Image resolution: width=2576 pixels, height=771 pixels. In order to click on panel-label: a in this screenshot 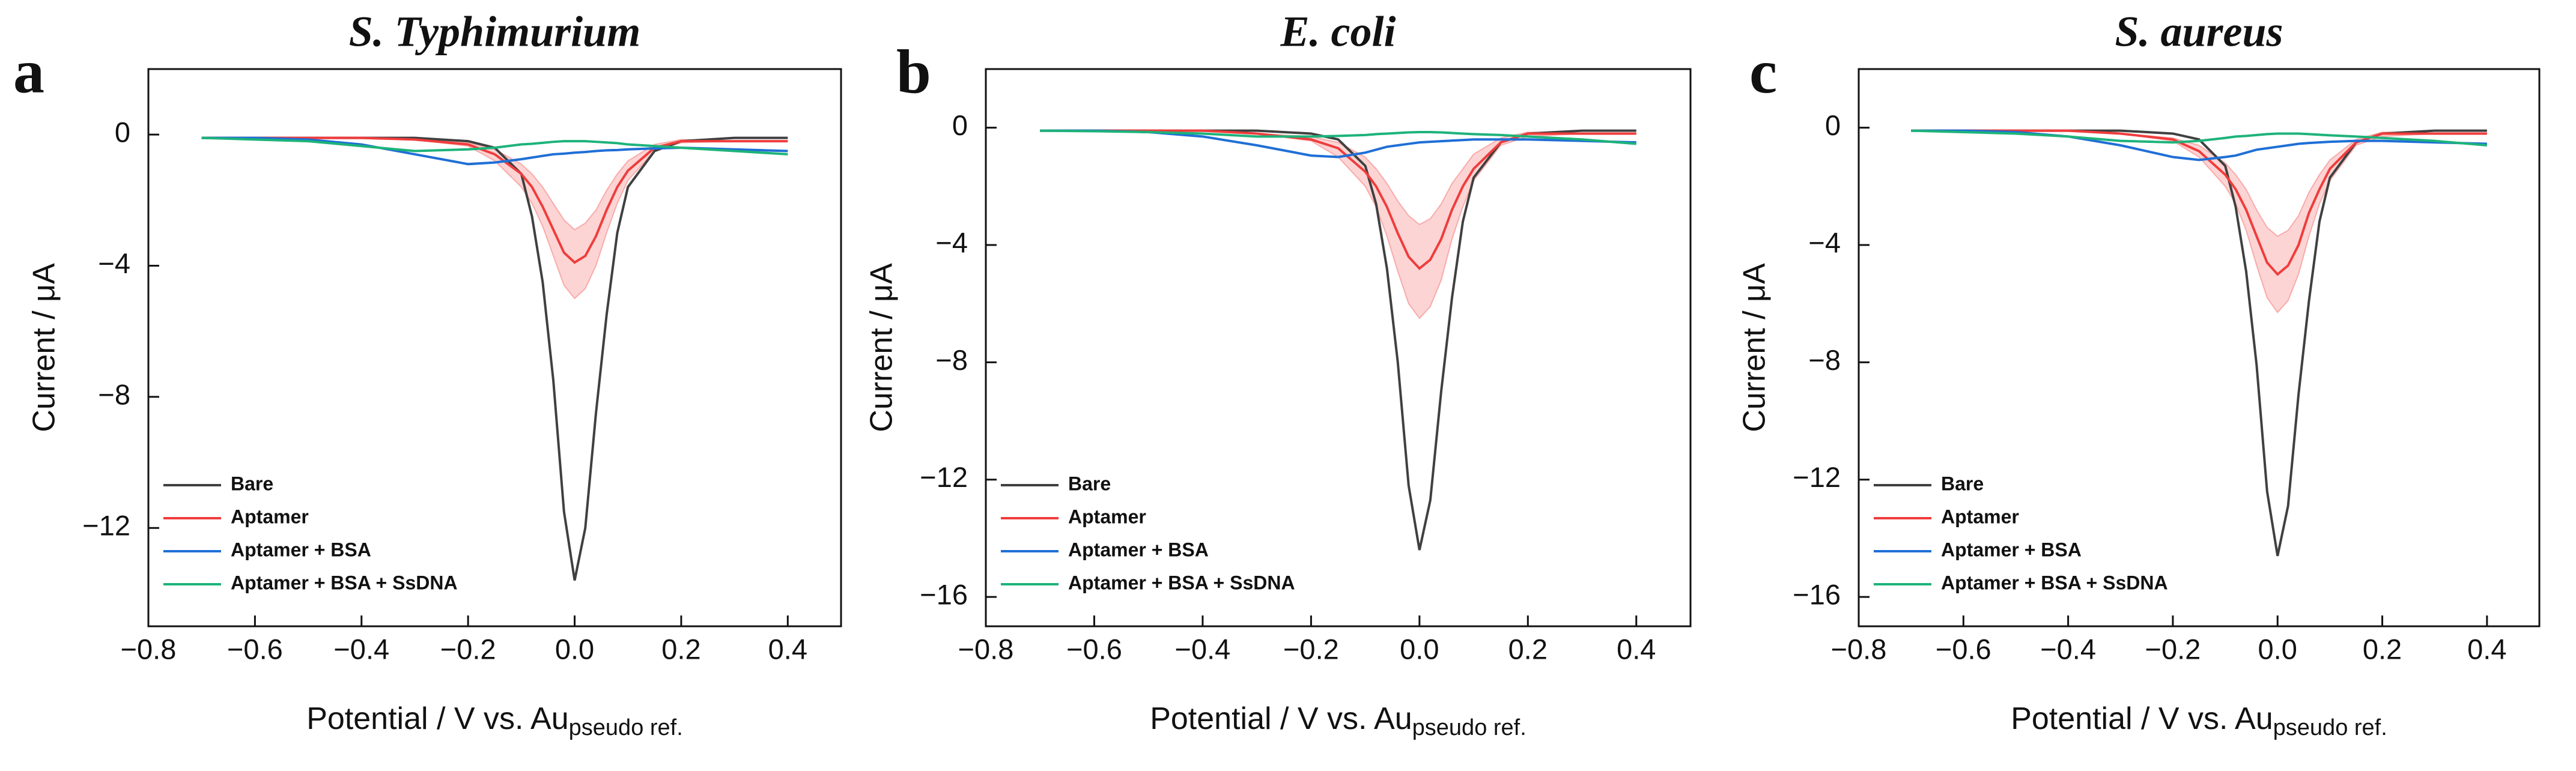, I will do `click(28, 71)`.